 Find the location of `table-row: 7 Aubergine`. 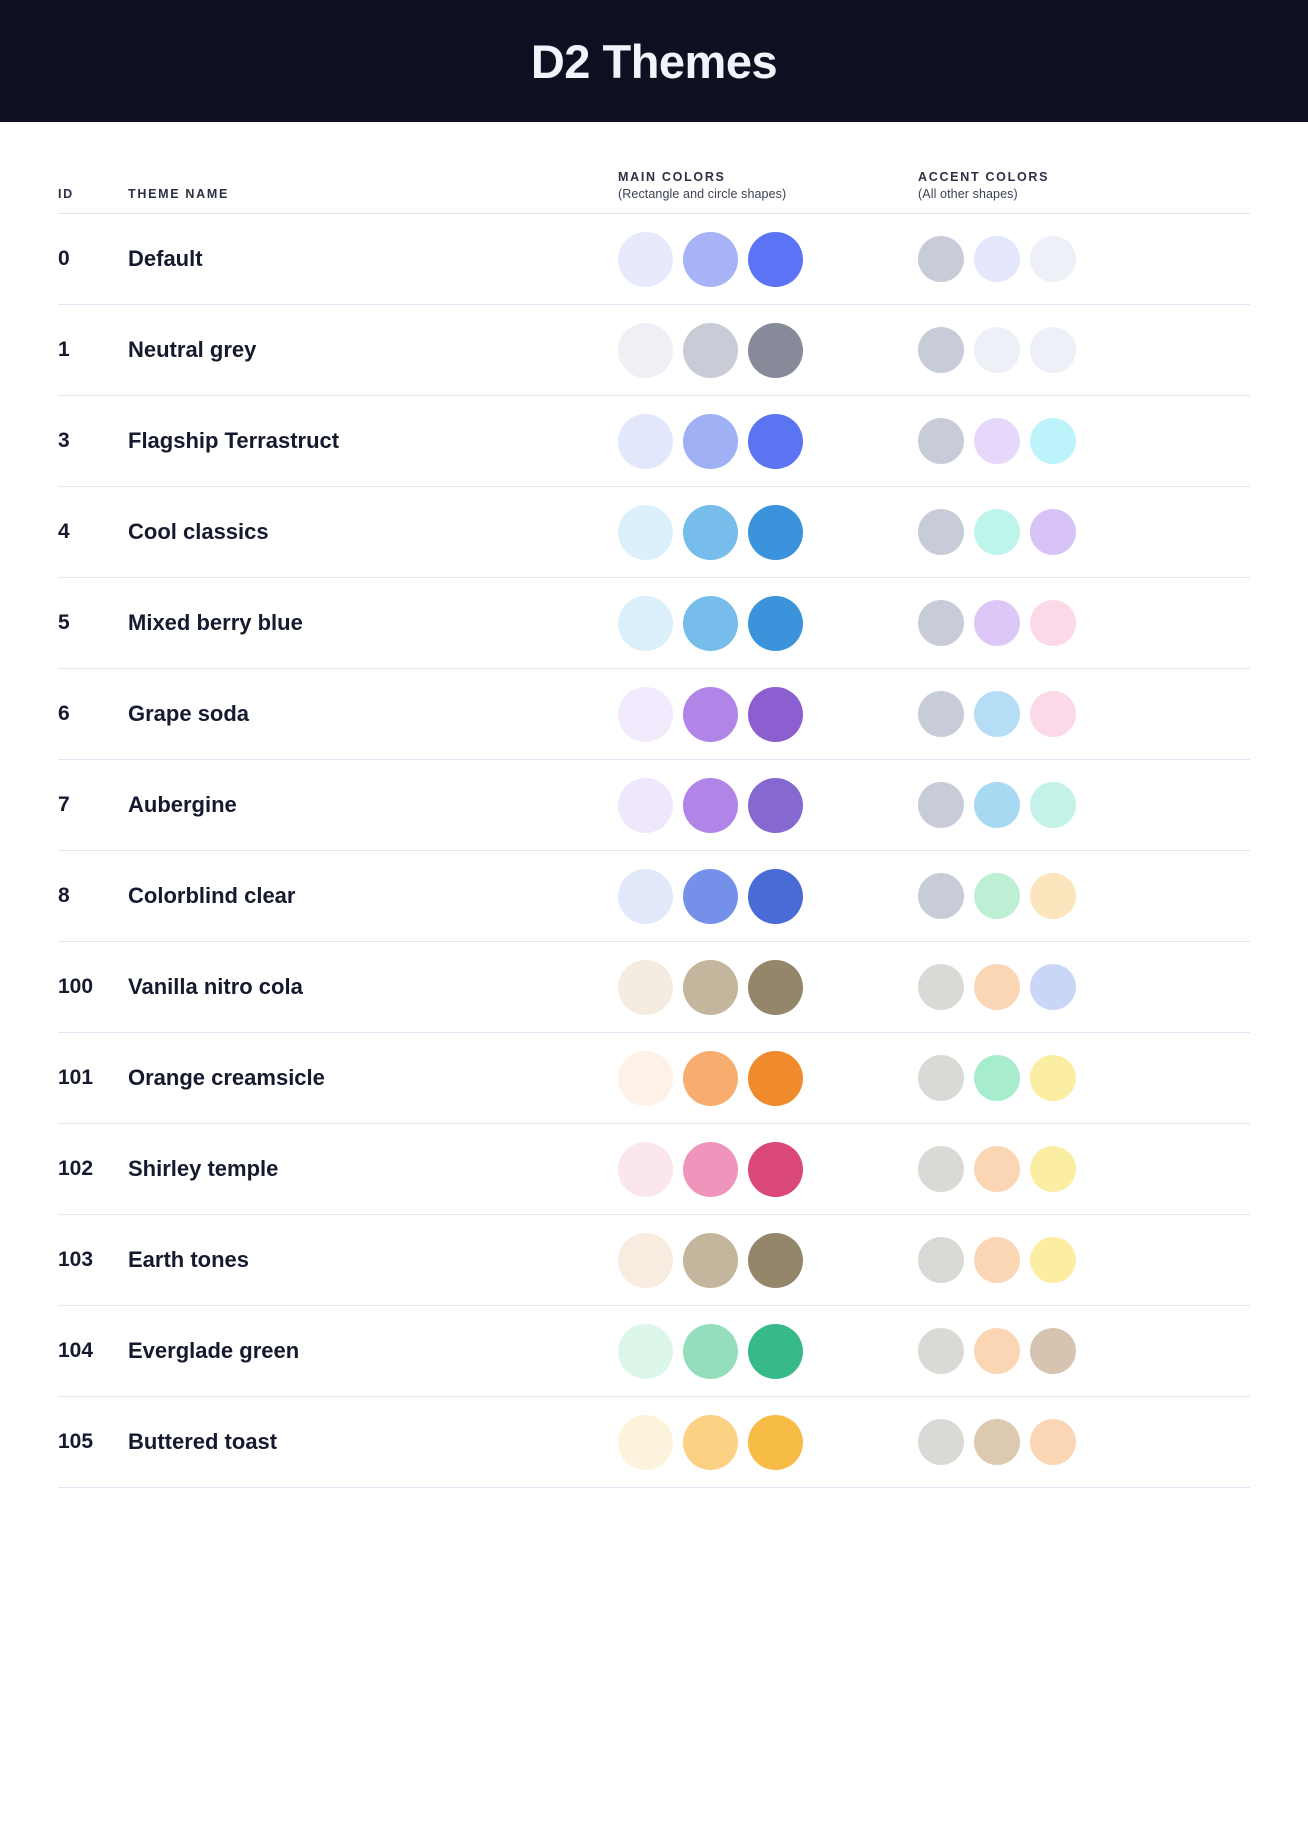

table-row: 7 Aubergine is located at coordinates (654, 805).